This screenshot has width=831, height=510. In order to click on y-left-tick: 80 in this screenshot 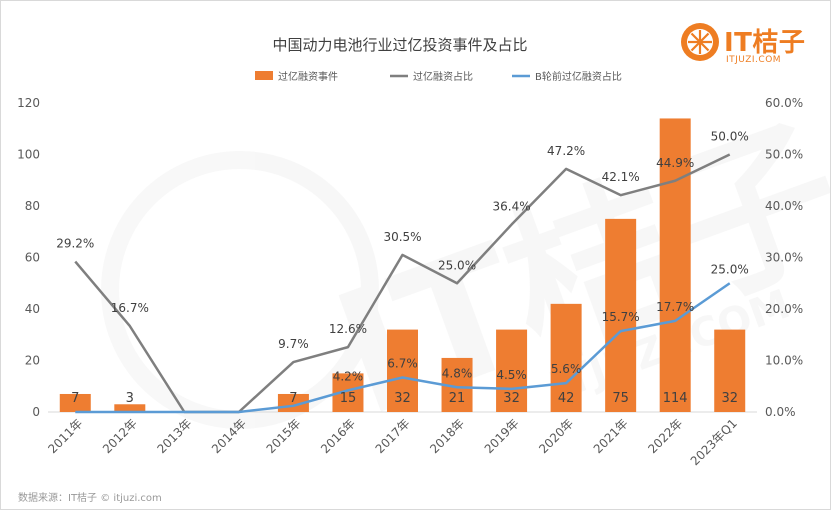, I will do `click(32, 206)`.